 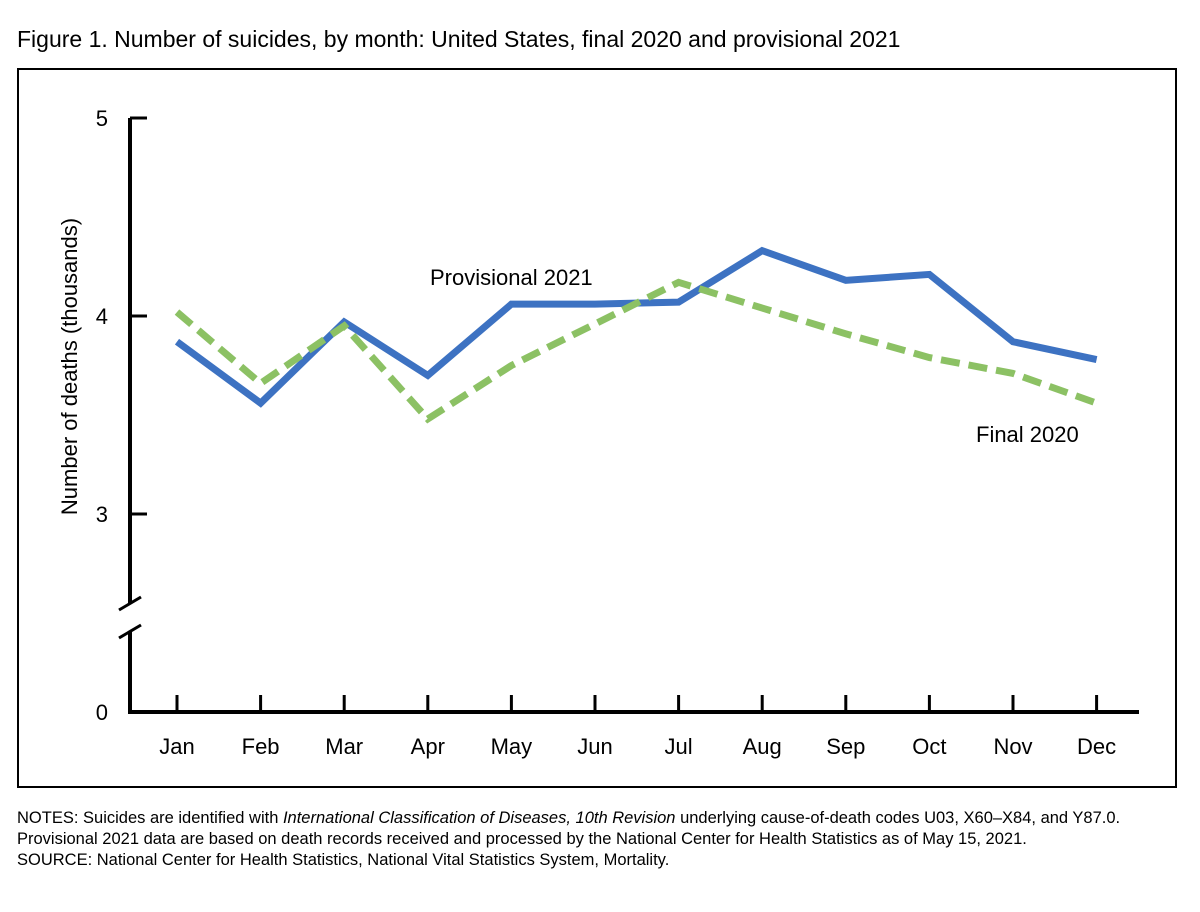 What do you see at coordinates (261, 746) in the screenshot?
I see `x-tick-label: Feb` at bounding box center [261, 746].